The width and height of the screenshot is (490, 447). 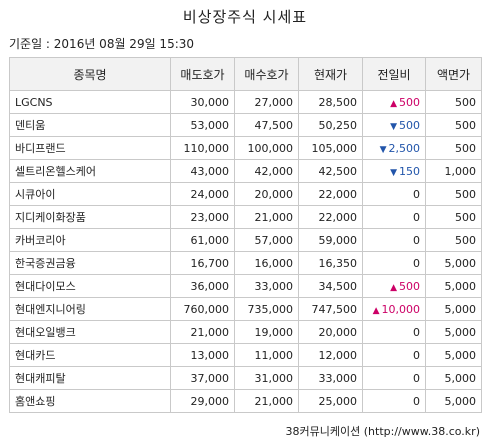 I want to click on stock-name-cell: 카버코리아, so click(x=90, y=240).